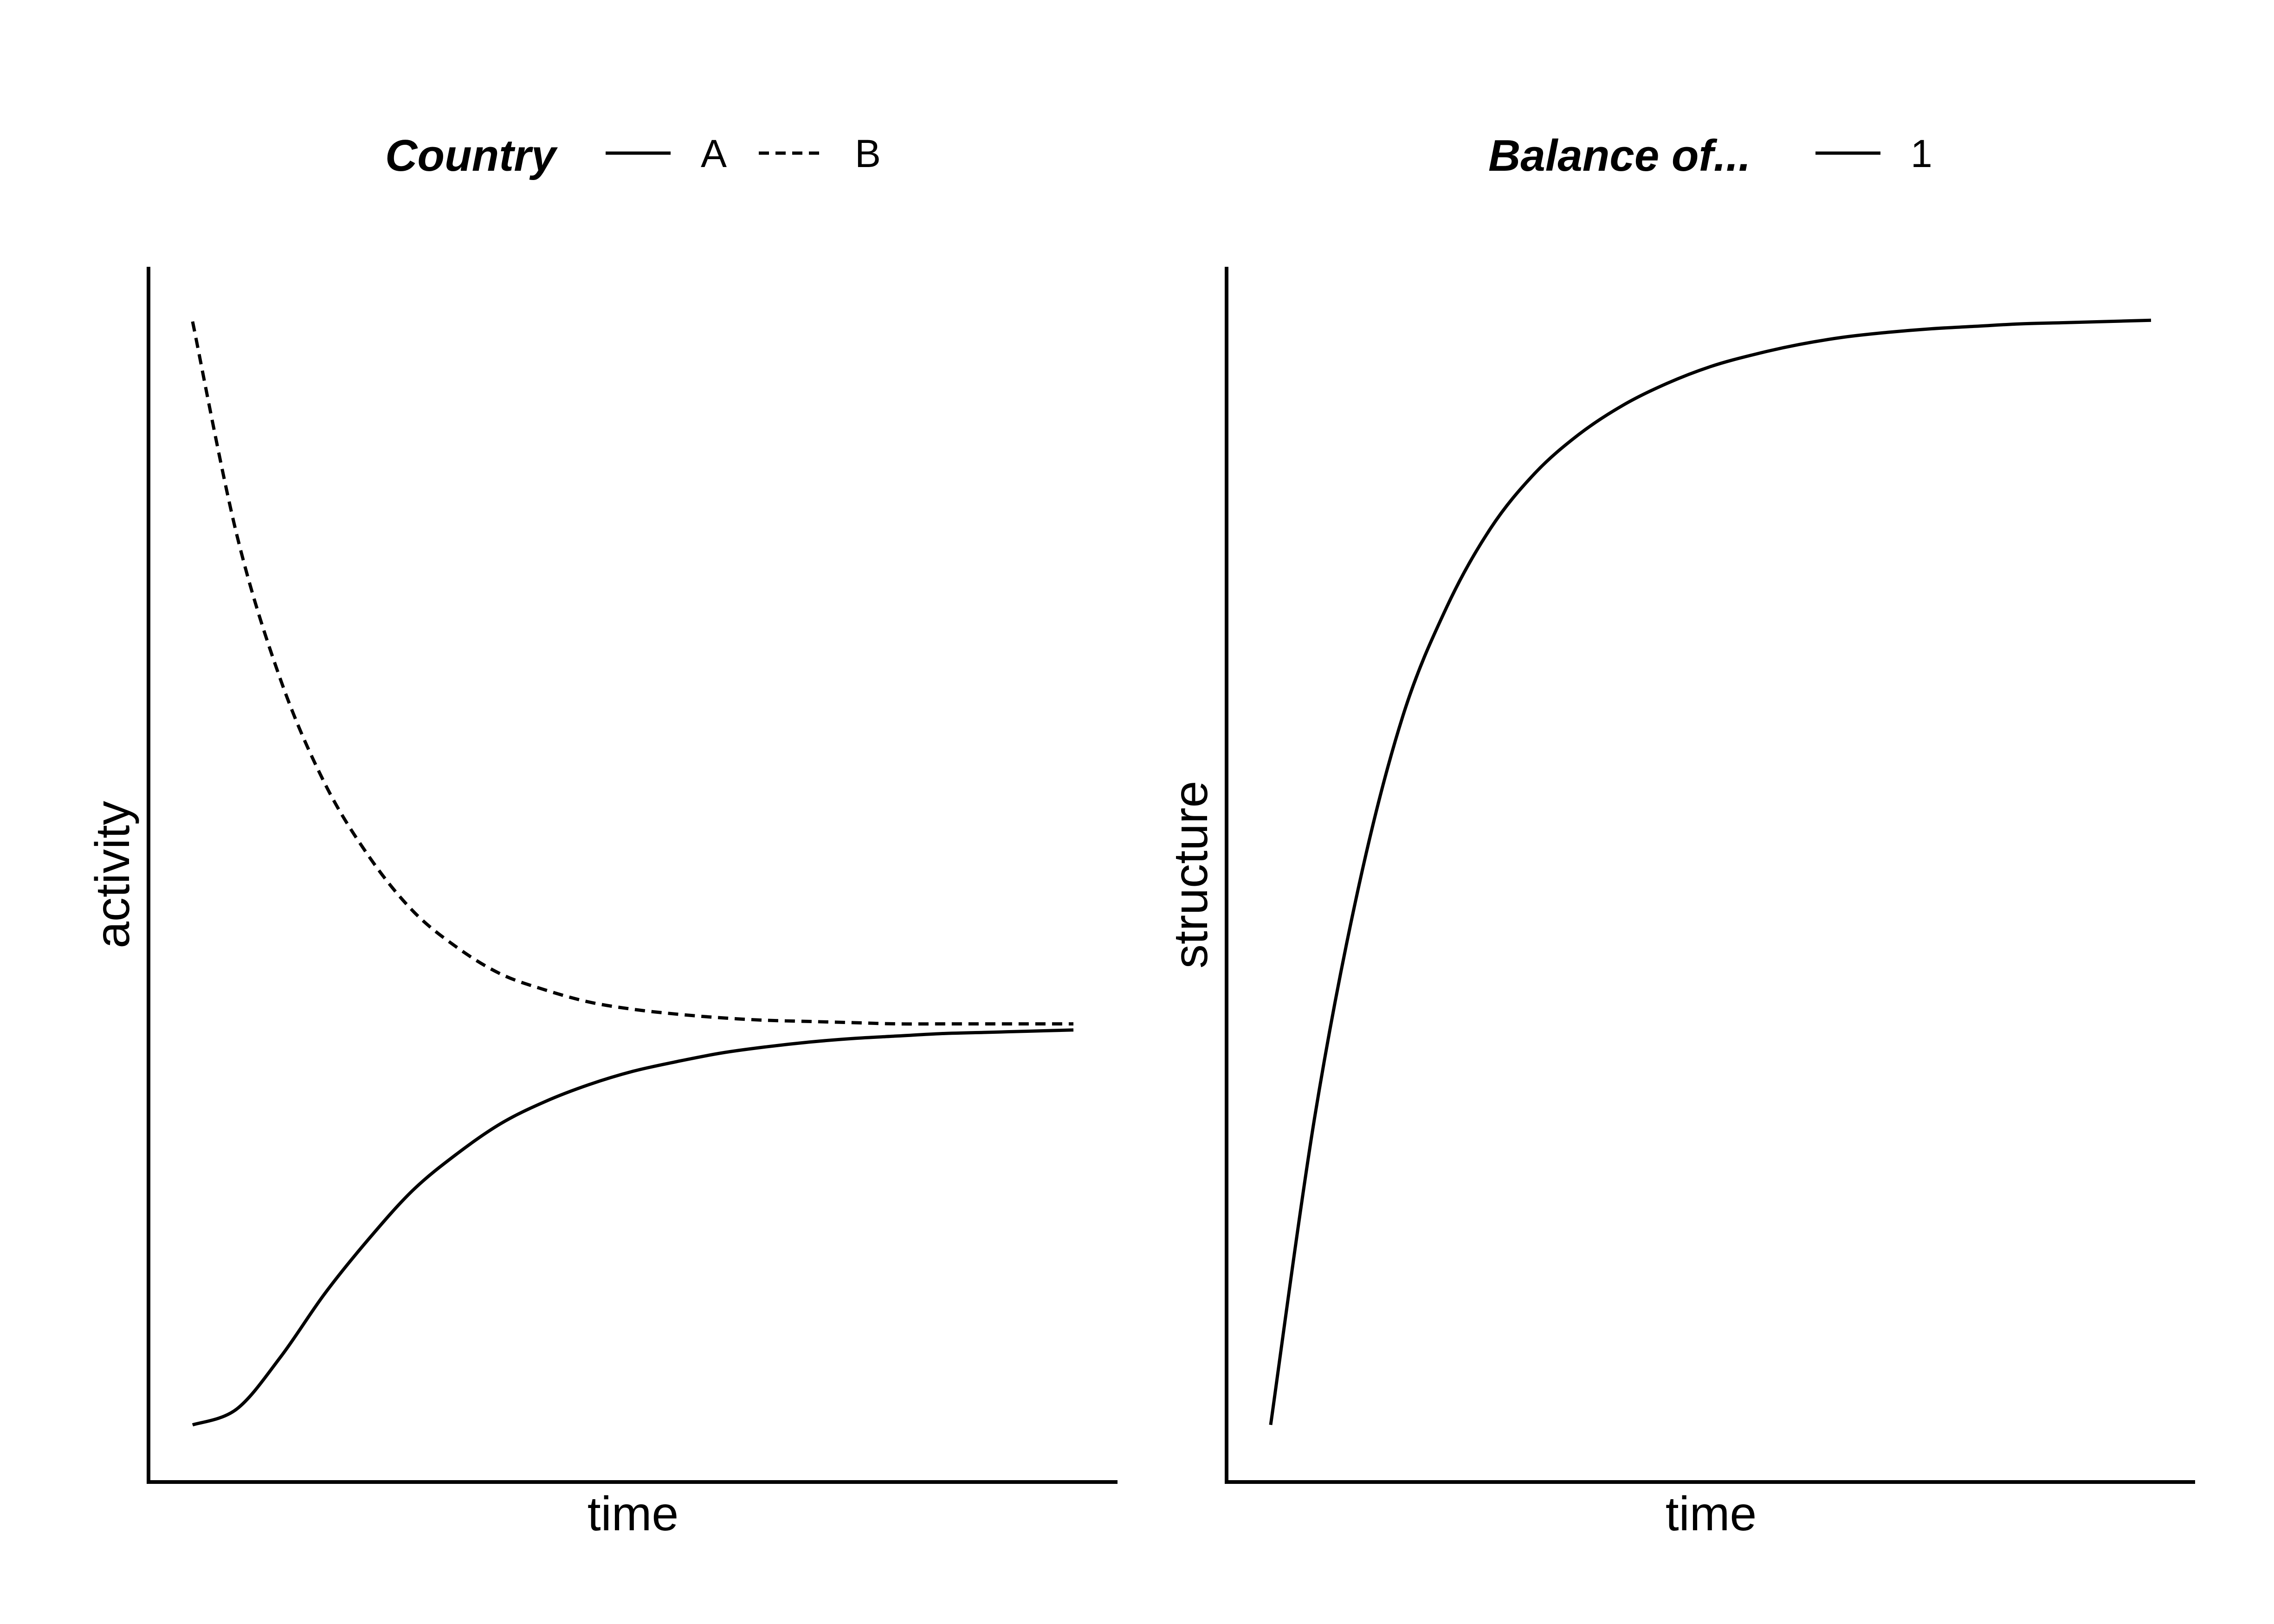 Image resolution: width=2274 pixels, height=1624 pixels. Describe the element at coordinates (633, 156) in the screenshot. I see `activity-legend: Country A B` at that location.